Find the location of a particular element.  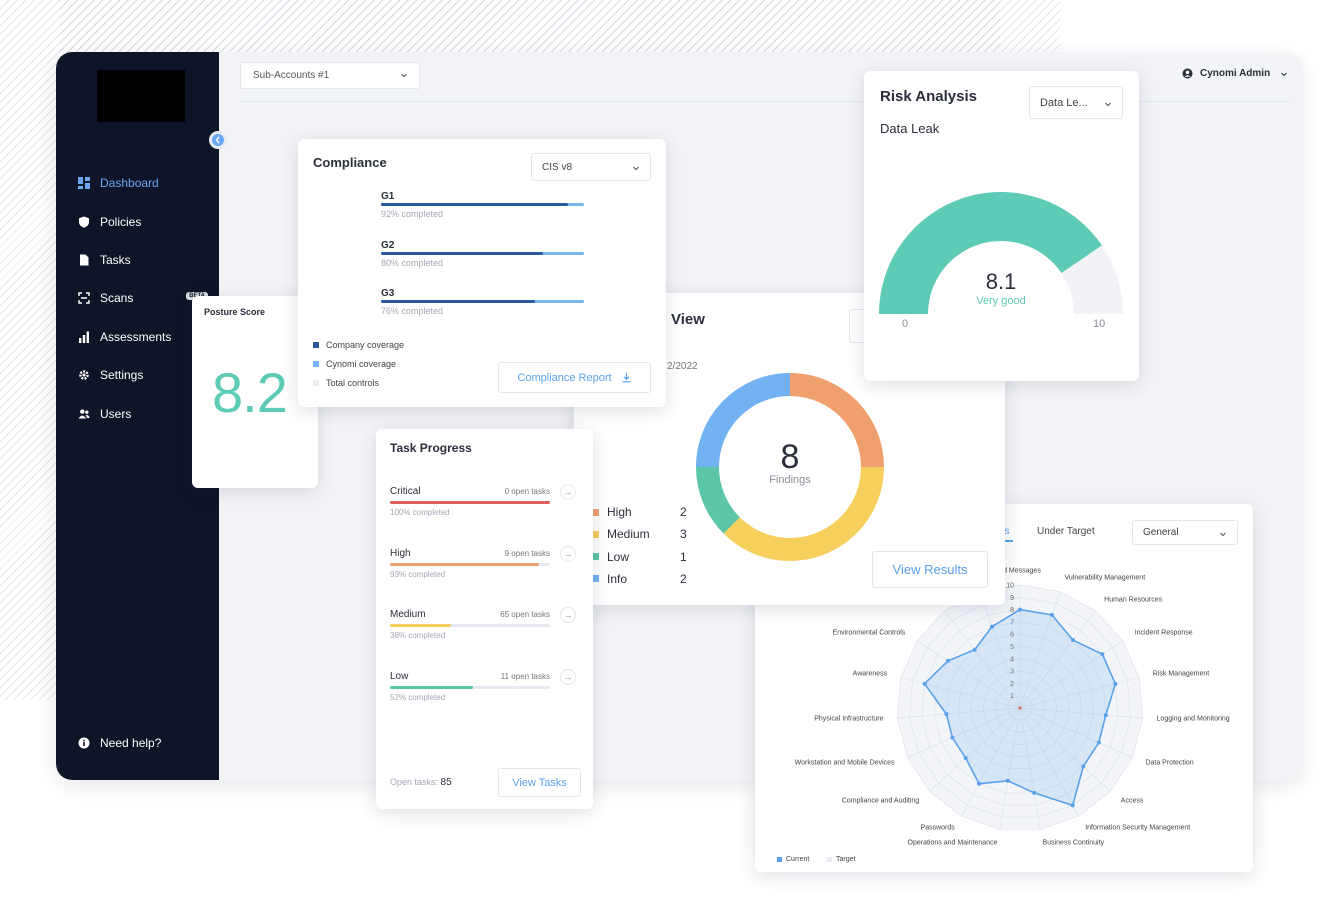

sidebar-item-label: Policies is located at coordinates (121, 221).